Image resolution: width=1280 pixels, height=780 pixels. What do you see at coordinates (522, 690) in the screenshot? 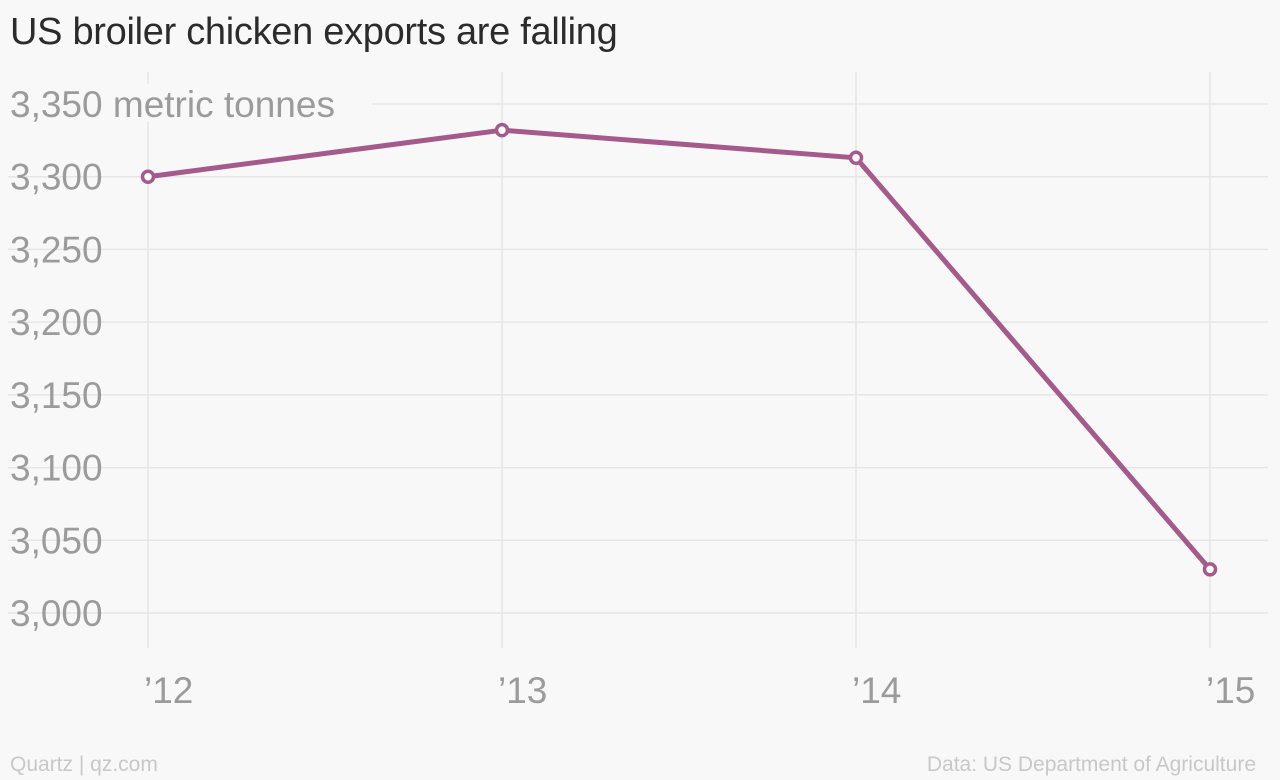
I see `x-tick-label: ’13` at bounding box center [522, 690].